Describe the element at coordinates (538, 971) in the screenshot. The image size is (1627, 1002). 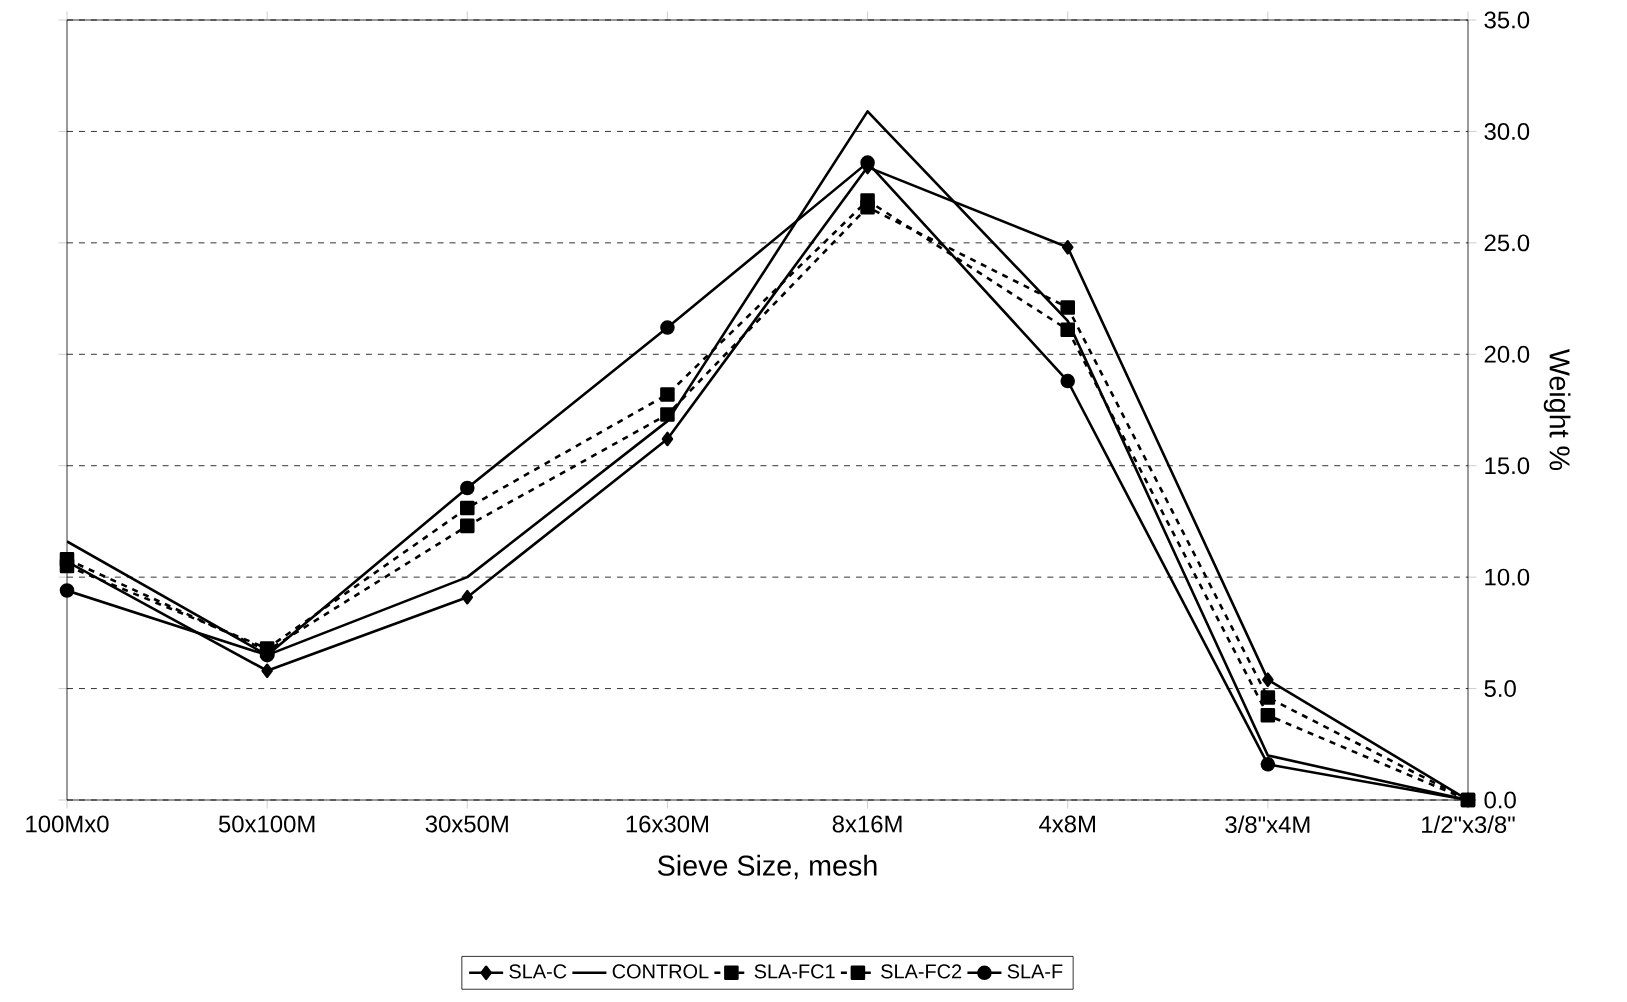
I see `legend-label: SLA-C` at that location.